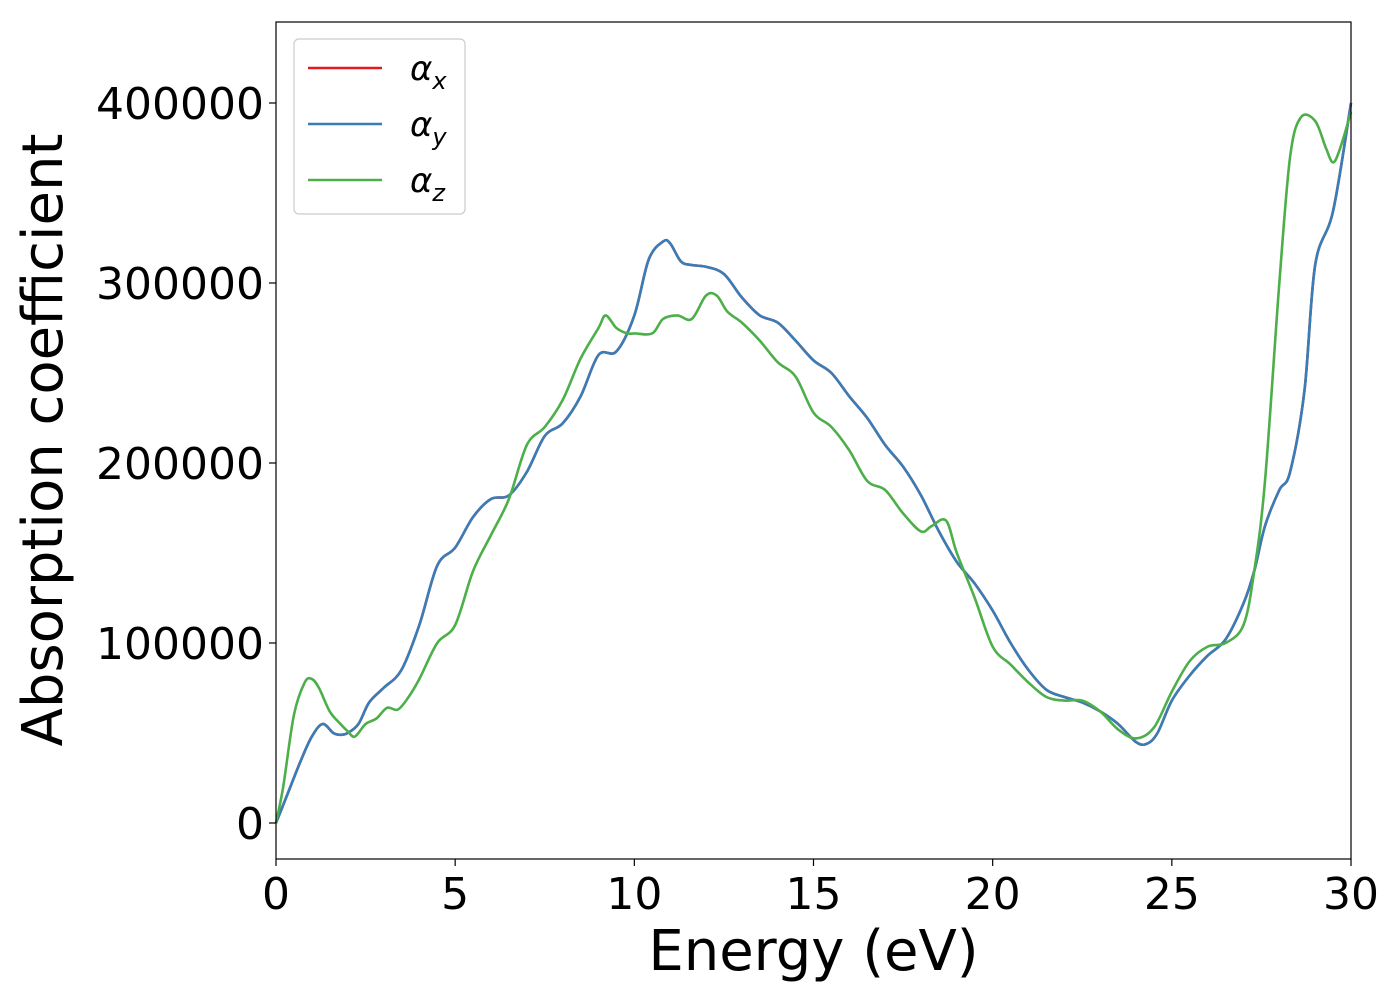  What do you see at coordinates (993, 894) in the screenshot?
I see `x-tick-label: 20` at bounding box center [993, 894].